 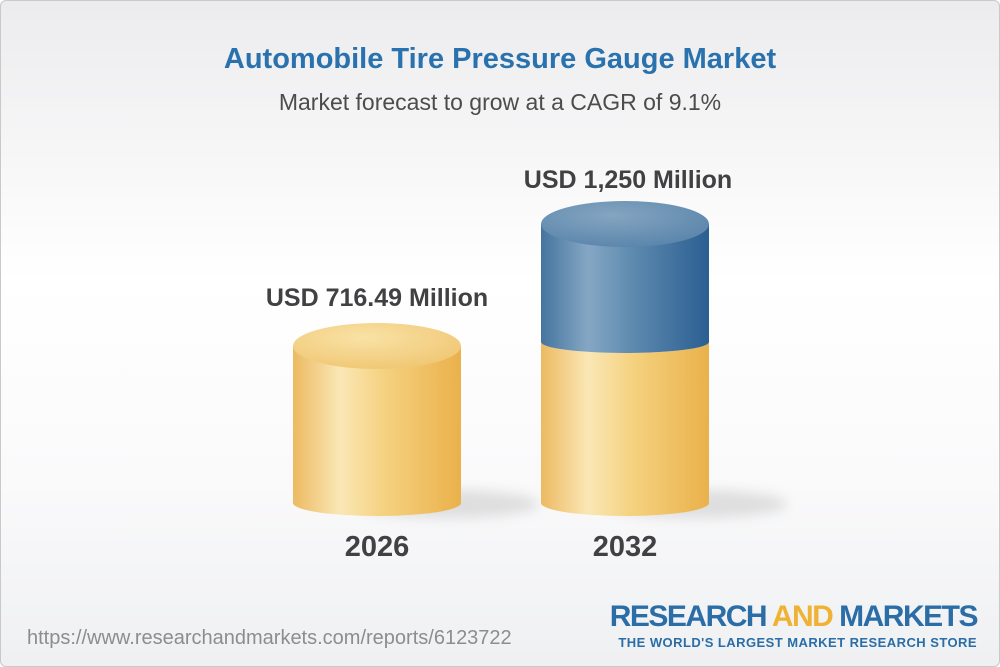 What do you see at coordinates (377, 298) in the screenshot?
I see `value-label-2026: USD 716.49 Million` at bounding box center [377, 298].